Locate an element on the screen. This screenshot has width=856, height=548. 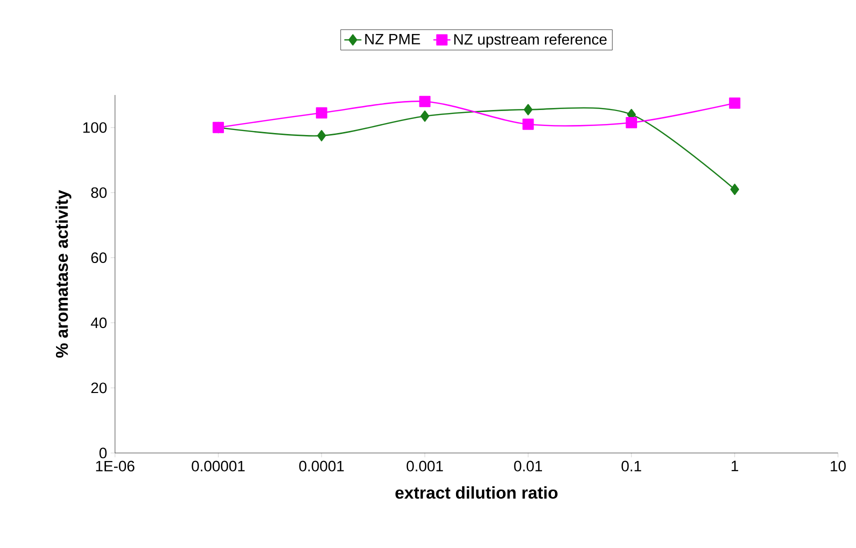
y-tick-label: 100 is located at coordinates (95, 127).